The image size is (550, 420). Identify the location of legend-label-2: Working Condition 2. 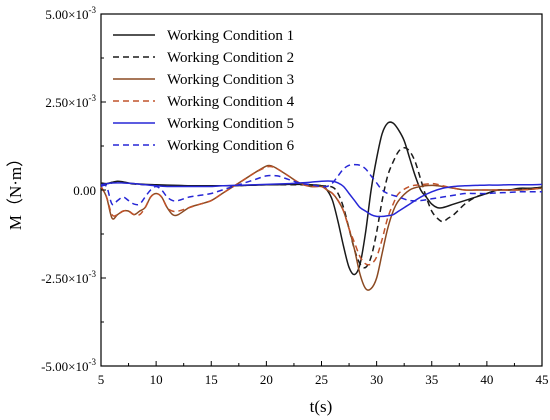
(230, 58).